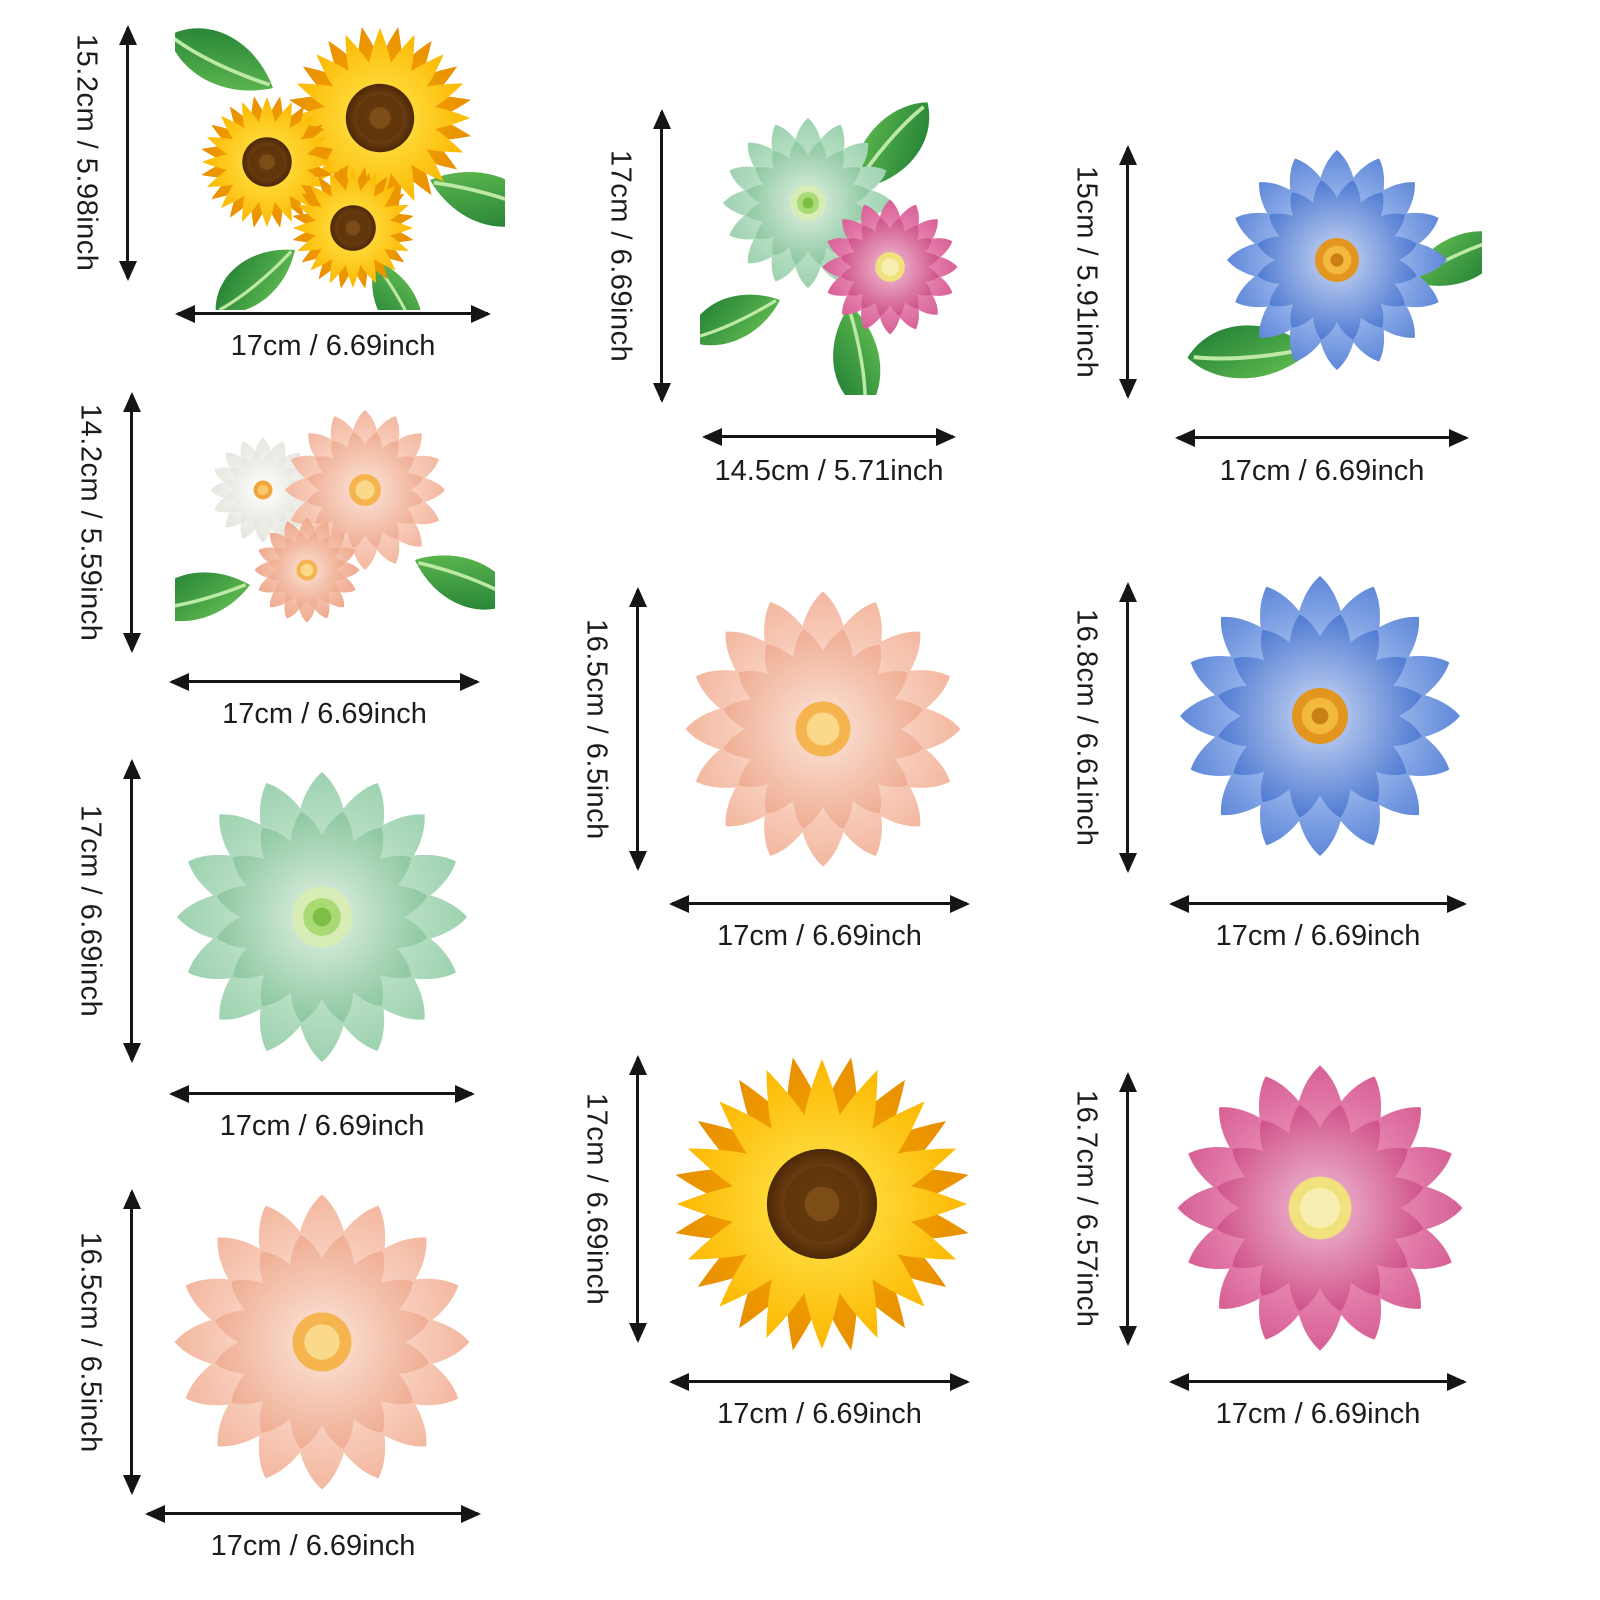 This screenshot has width=1600, height=1600. I want to click on height-dimension-label: 16.8cm / 6.61inch, so click(1086, 727).